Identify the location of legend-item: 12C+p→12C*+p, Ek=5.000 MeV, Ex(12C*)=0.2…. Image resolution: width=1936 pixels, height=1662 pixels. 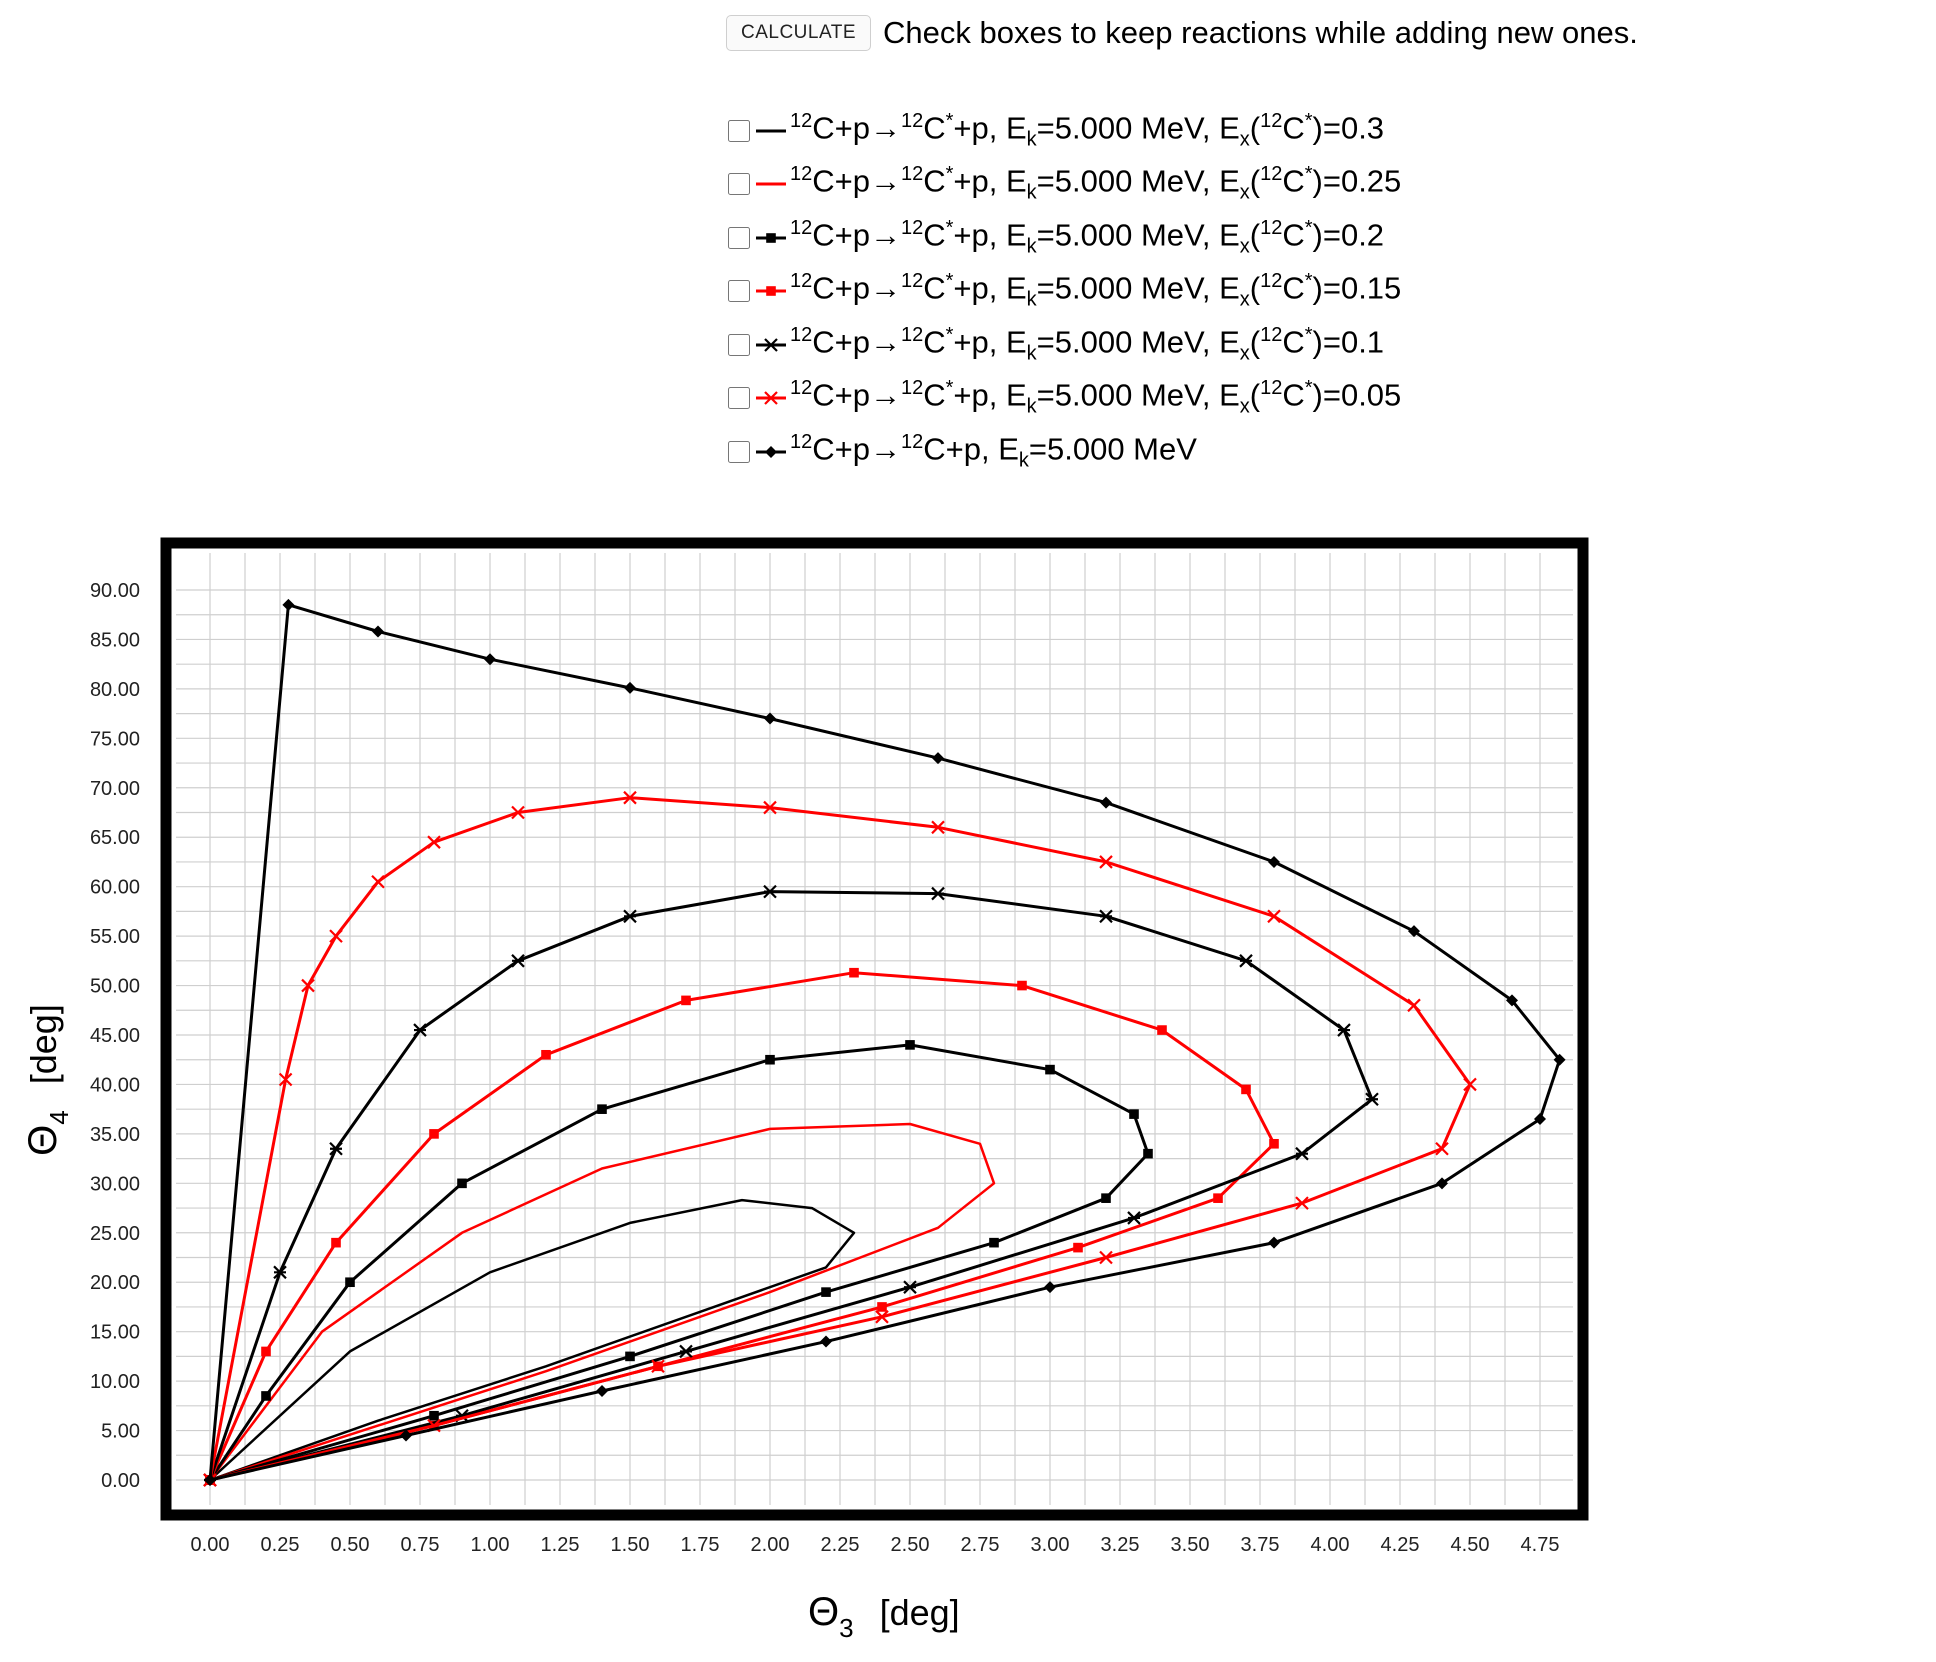
(1326, 185).